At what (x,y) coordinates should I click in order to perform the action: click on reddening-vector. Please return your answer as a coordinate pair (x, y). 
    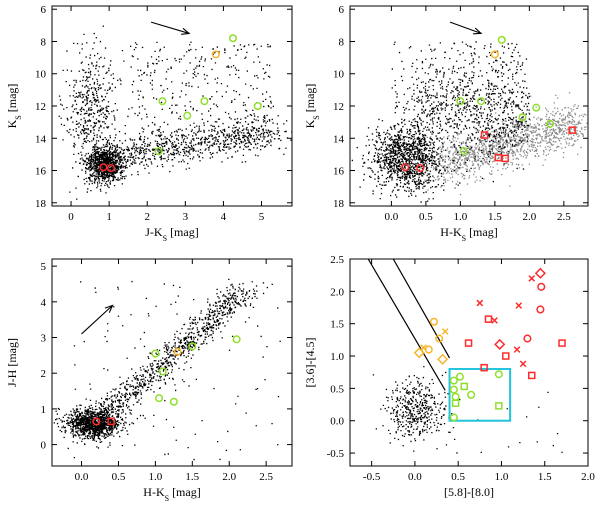
    Looking at the image, I should click on (170, 27).